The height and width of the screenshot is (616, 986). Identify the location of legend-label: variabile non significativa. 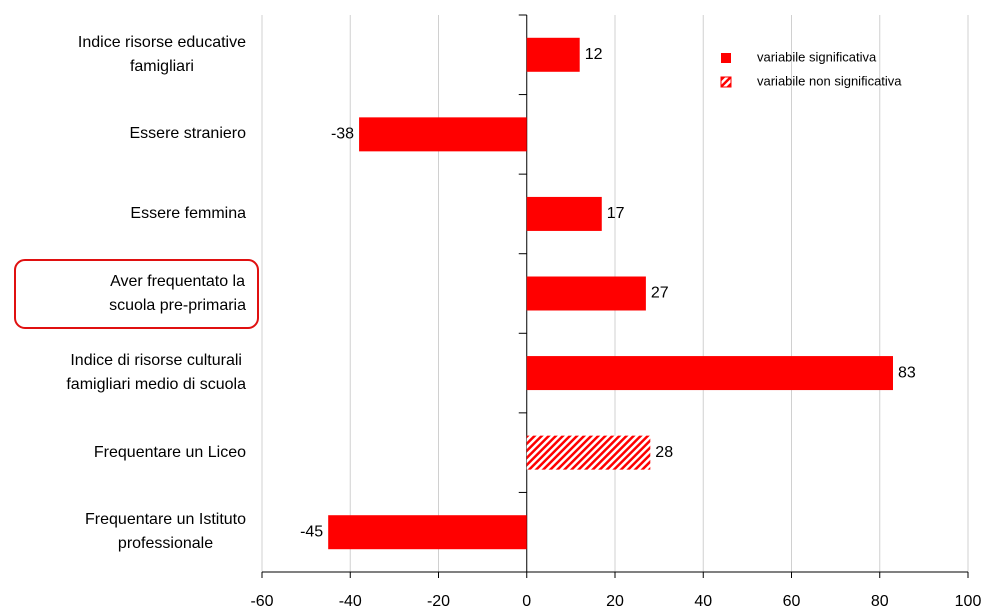
(829, 80).